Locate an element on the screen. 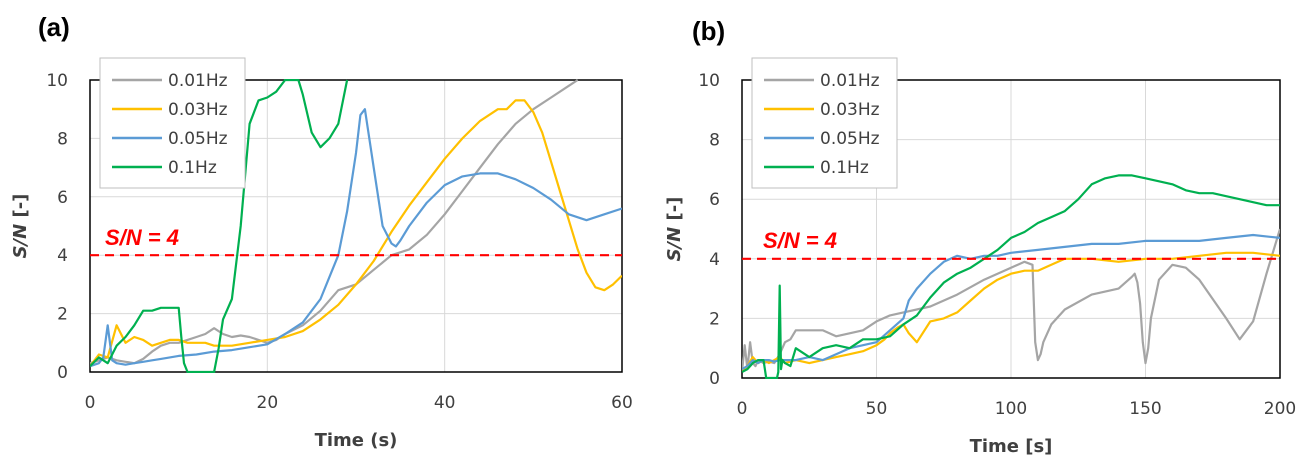  x-tick-label: 60 is located at coordinates (622, 403).